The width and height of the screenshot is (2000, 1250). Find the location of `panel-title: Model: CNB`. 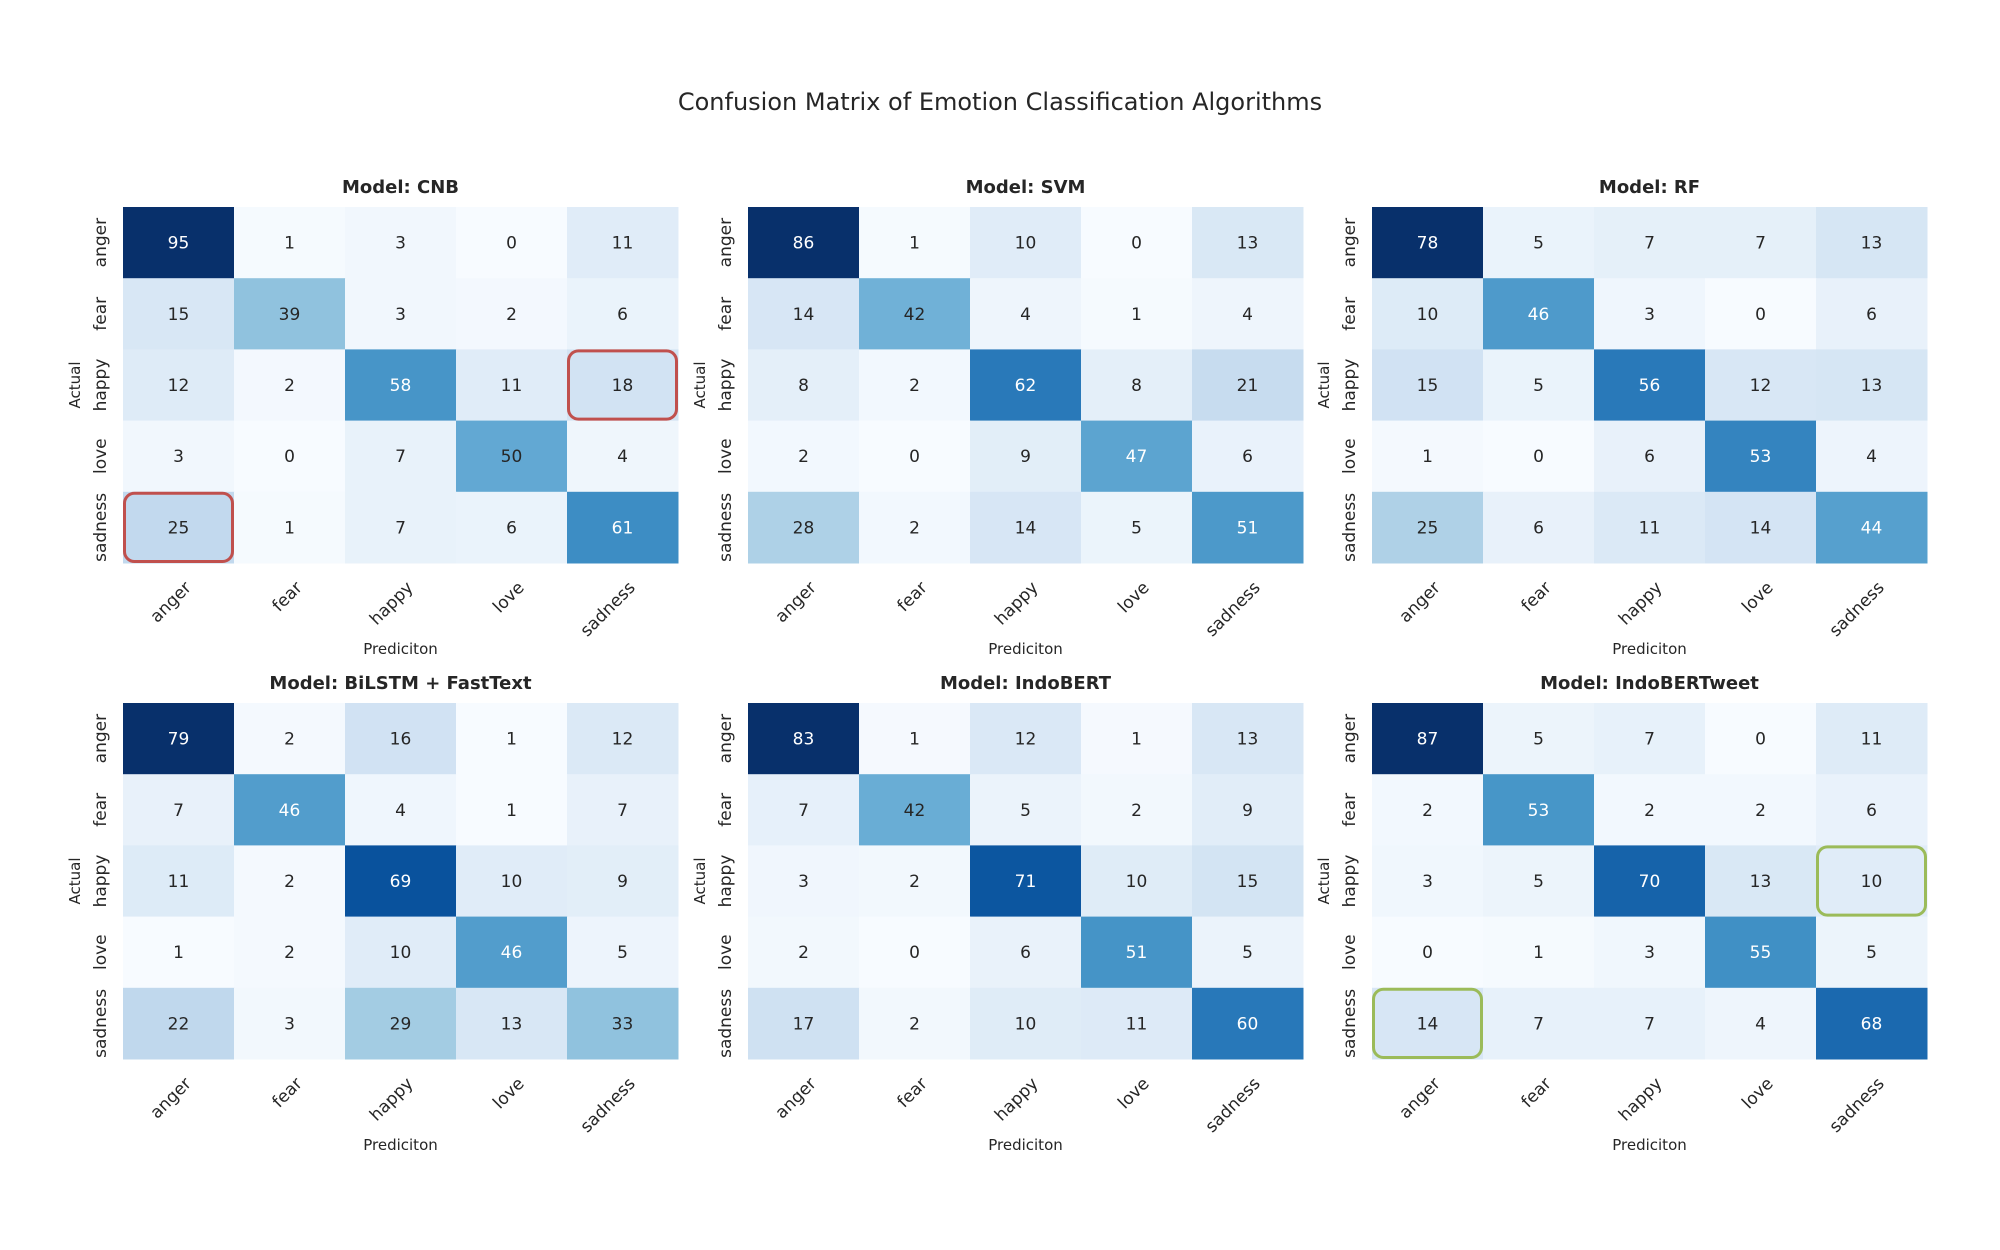

panel-title: Model: CNB is located at coordinates (400, 187).